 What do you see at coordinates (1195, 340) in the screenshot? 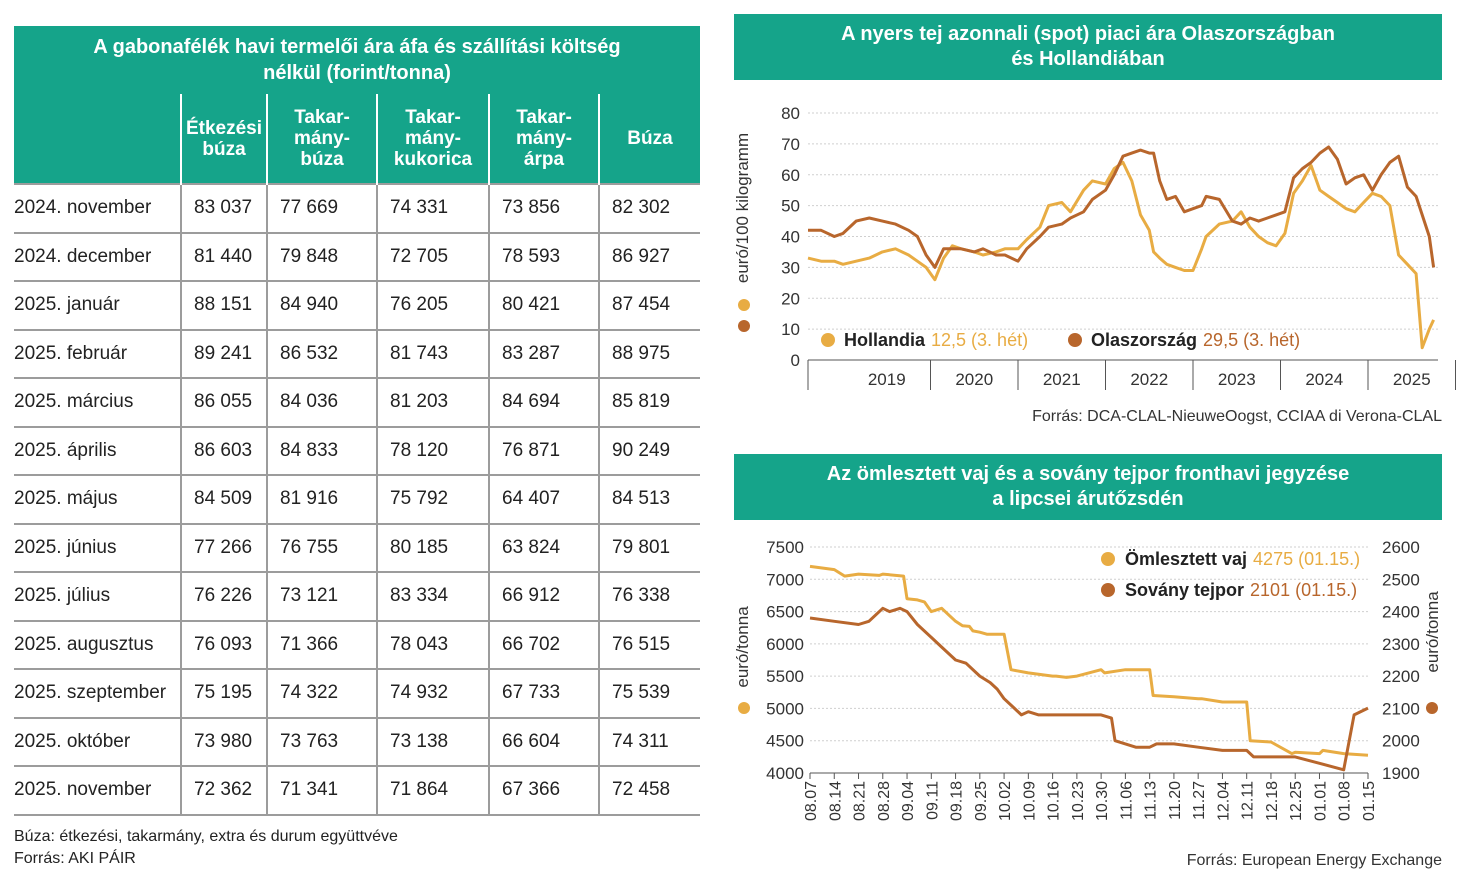
I see `olaszorszag-legend-label: Olaszország 29,5 (3. hét)` at bounding box center [1195, 340].